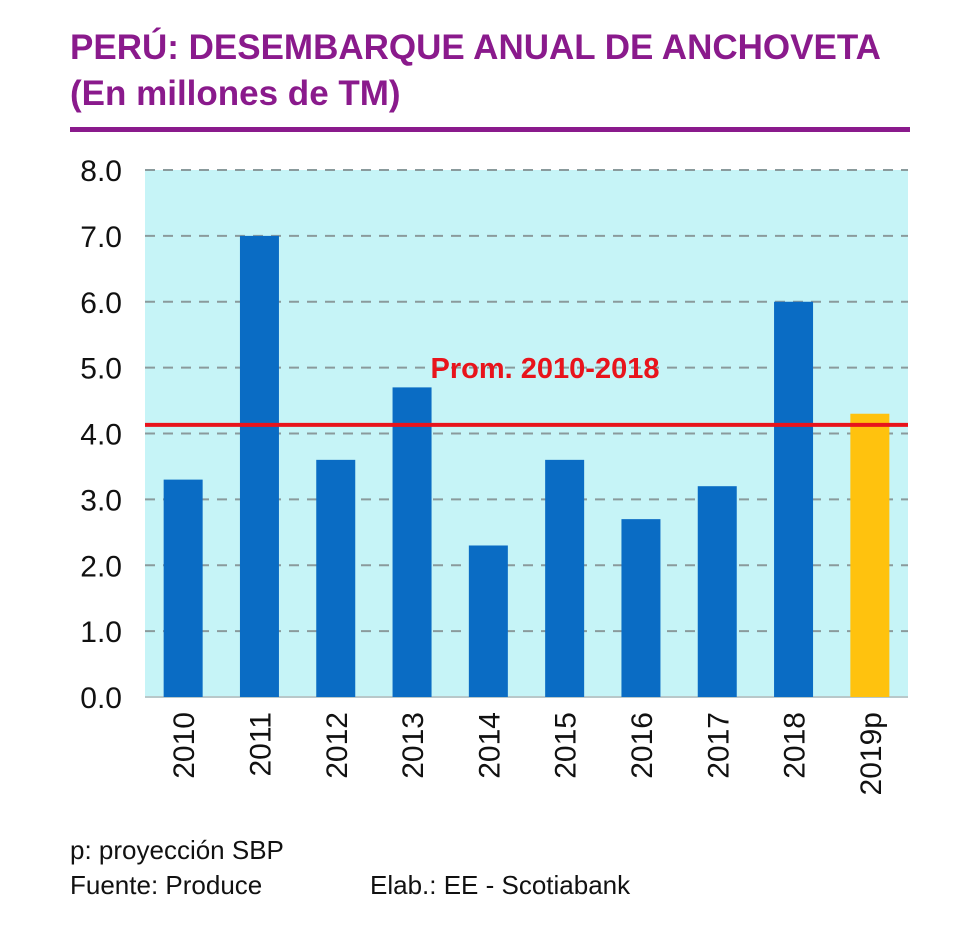 This screenshot has width=980, height=940. I want to click on x-tick-label: 2019p, so click(871, 753).